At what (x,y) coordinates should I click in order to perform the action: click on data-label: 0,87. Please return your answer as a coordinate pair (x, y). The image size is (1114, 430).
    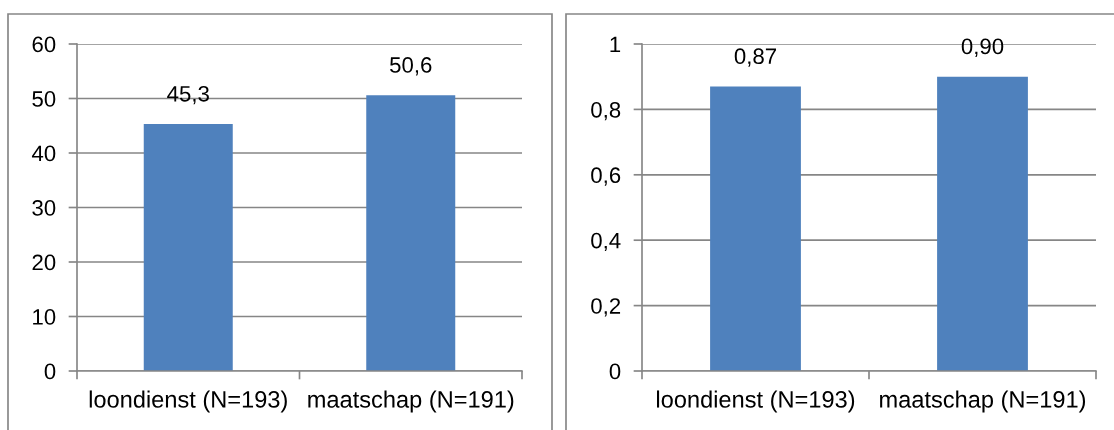
    Looking at the image, I should click on (755, 57).